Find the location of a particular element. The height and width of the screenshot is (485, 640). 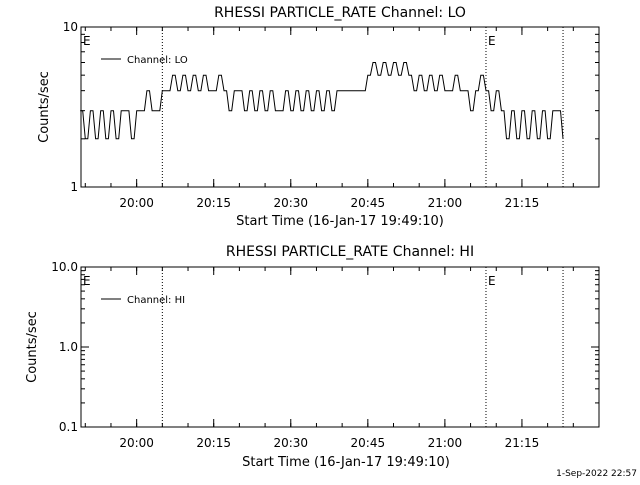

chart-hi-legend: Channel: HI is located at coordinates (143, 300).